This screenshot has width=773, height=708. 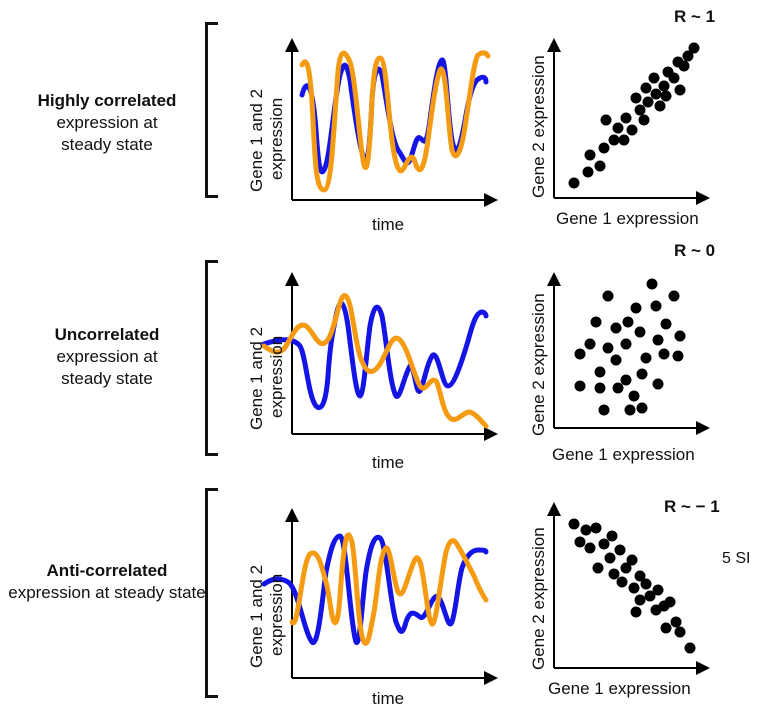 I want to click on row-label: Uncorrelated expression at steady state, so click(x=107, y=357).